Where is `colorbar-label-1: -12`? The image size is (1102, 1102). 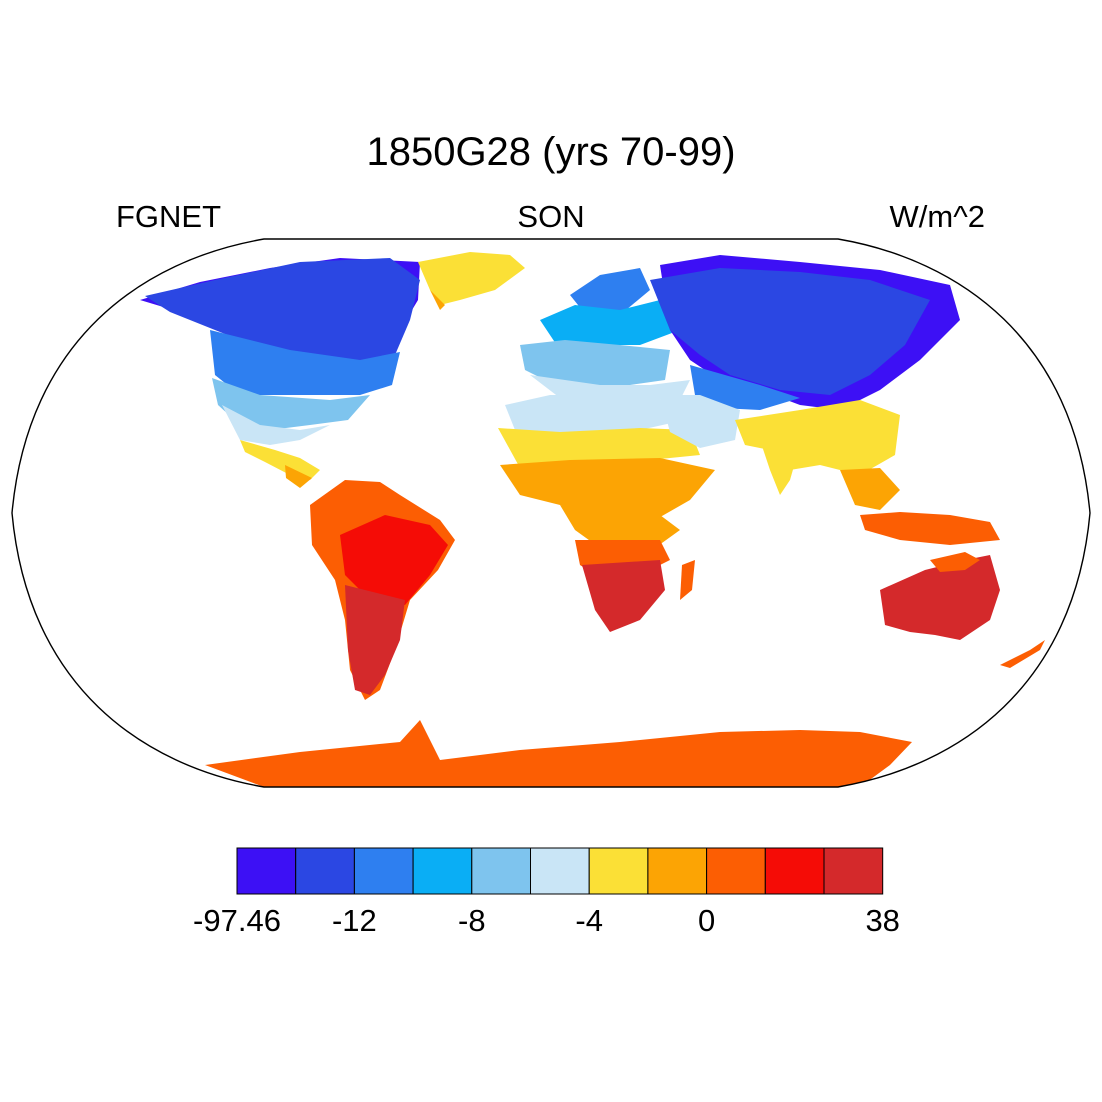 colorbar-label-1: -12 is located at coordinates (354, 920).